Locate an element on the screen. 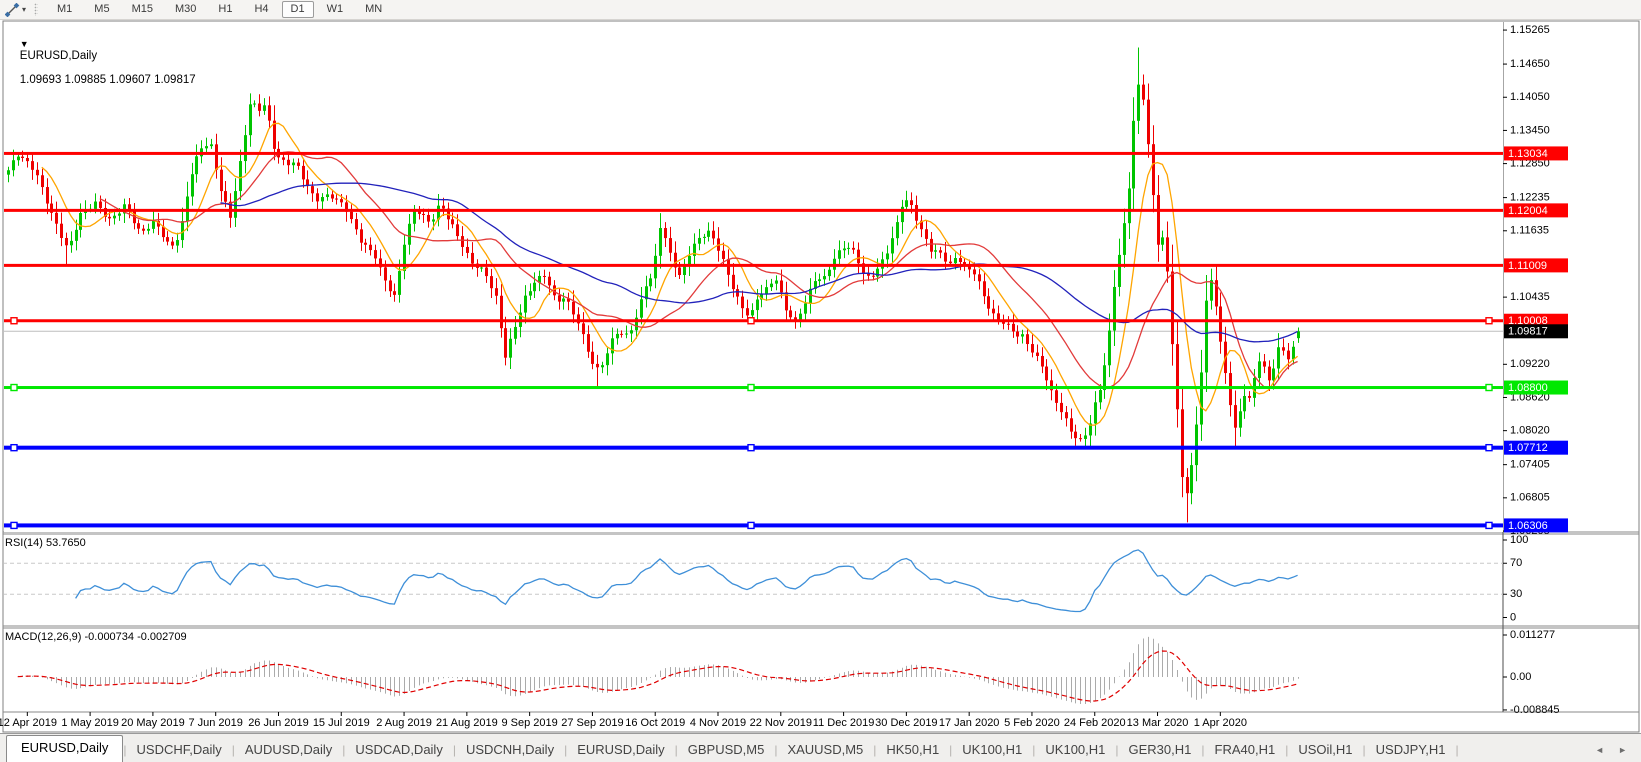 This screenshot has height=762, width=1641. timeframe-button-M5: M5 is located at coordinates (102, 9).